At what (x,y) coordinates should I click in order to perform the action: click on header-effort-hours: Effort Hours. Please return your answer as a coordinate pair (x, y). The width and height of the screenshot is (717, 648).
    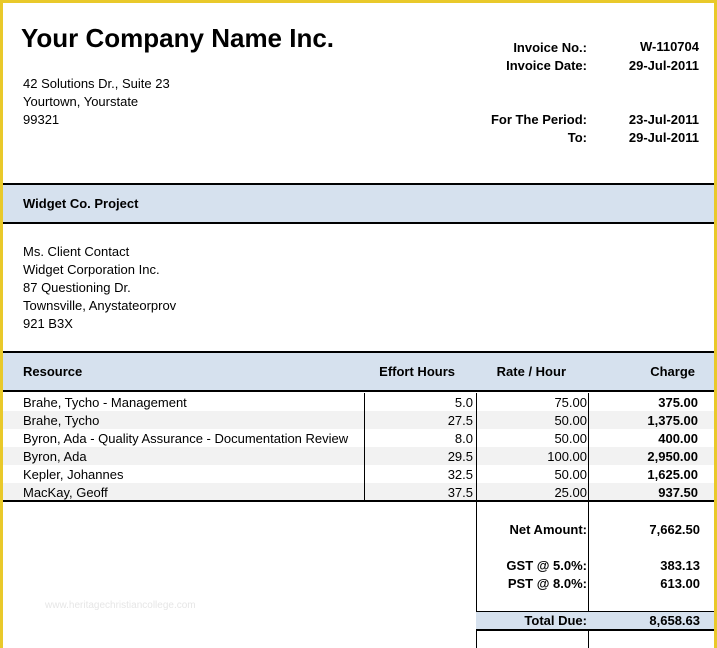
    Looking at the image, I should click on (417, 371).